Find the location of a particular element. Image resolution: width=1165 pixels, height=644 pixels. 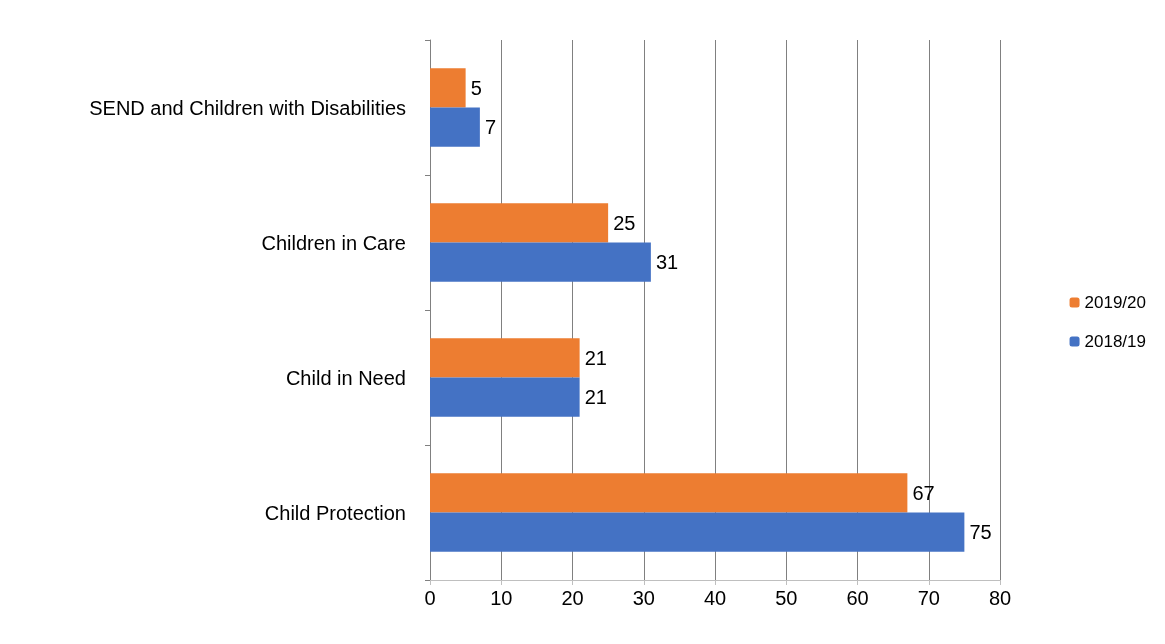

x-tick-label: 30 is located at coordinates (643, 598).